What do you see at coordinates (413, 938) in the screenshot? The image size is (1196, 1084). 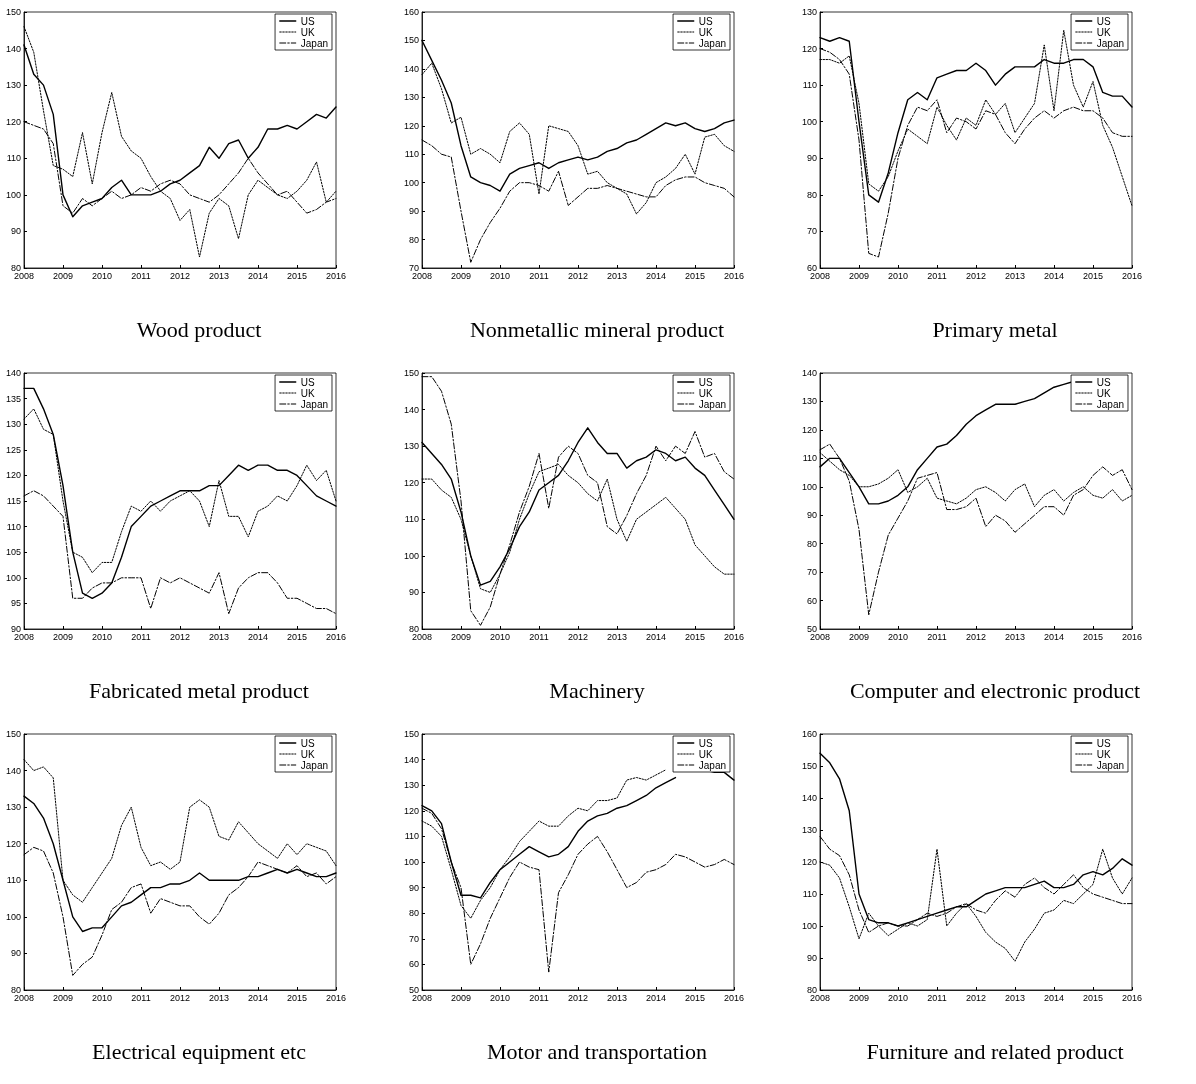 I see `y-tick-label: 70` at bounding box center [413, 938].